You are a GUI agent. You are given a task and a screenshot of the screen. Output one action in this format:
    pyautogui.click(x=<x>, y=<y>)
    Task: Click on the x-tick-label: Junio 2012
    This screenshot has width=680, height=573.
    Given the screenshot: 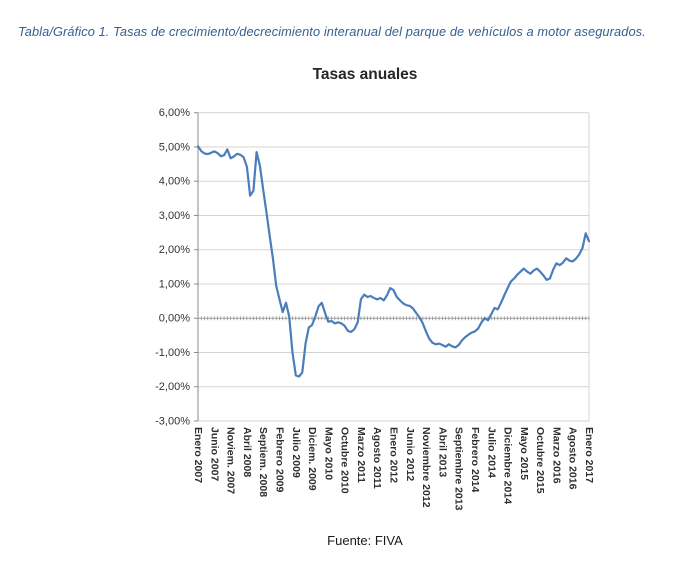 What is the action you would take?
    pyautogui.click(x=410, y=454)
    